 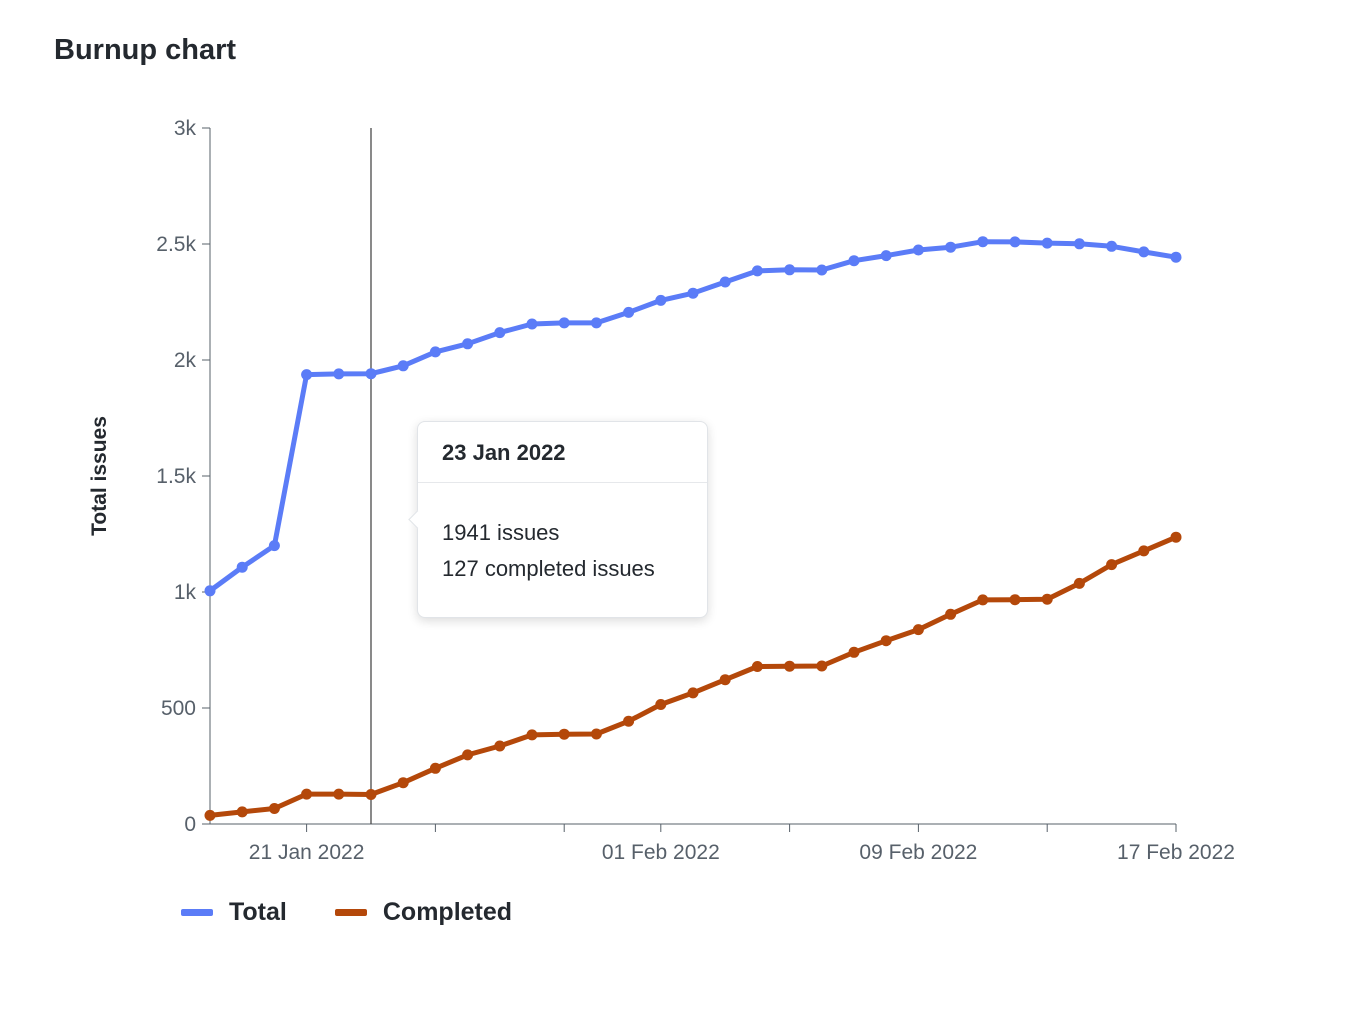 I want to click on y-tick-label: 3k, so click(x=185, y=128).